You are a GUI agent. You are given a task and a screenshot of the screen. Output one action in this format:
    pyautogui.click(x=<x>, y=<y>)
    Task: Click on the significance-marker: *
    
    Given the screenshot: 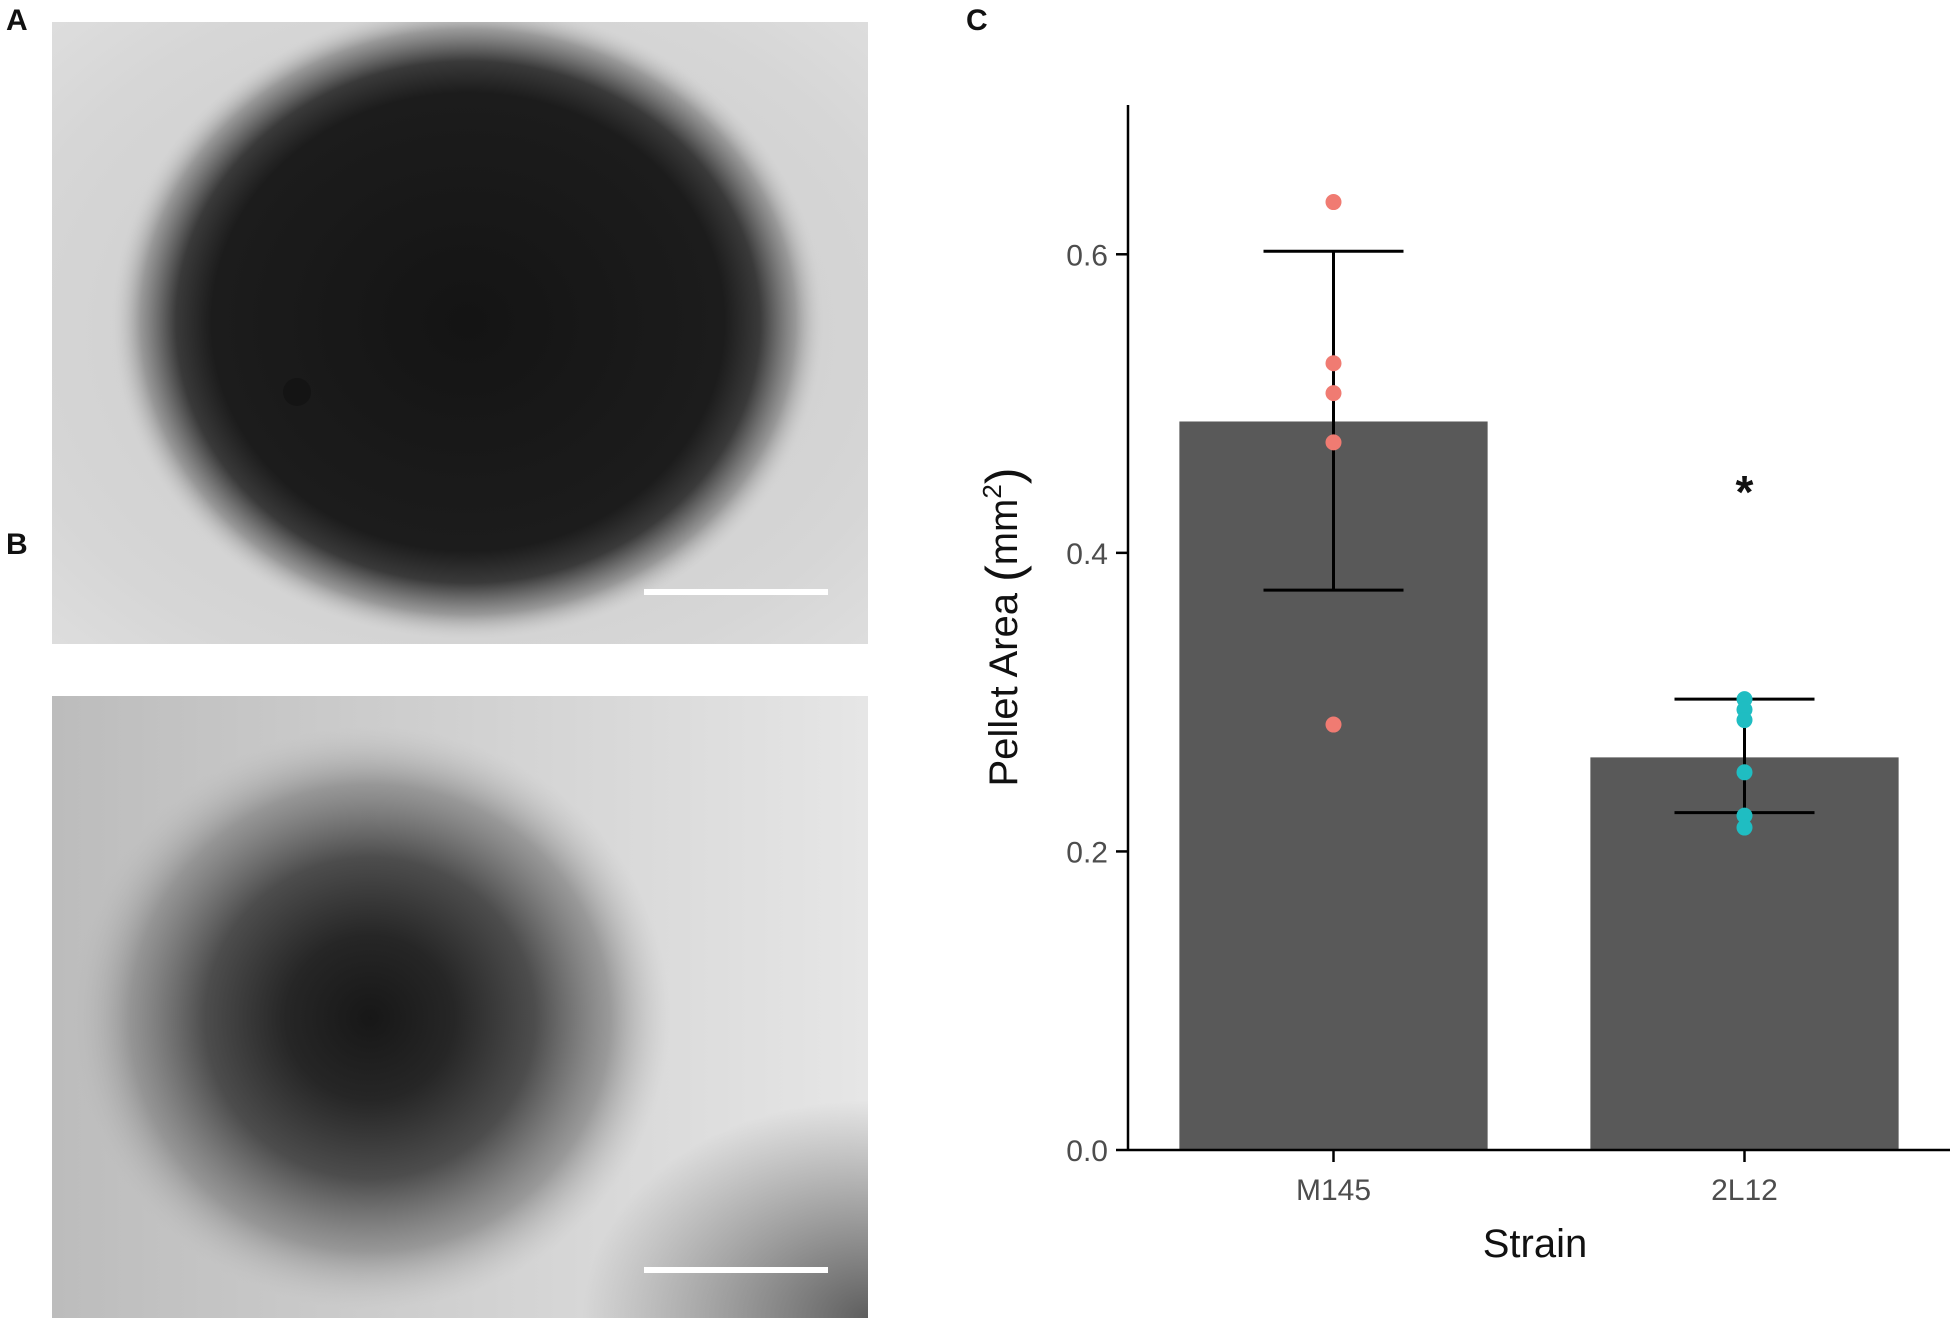 What is the action you would take?
    pyautogui.click(x=1745, y=492)
    